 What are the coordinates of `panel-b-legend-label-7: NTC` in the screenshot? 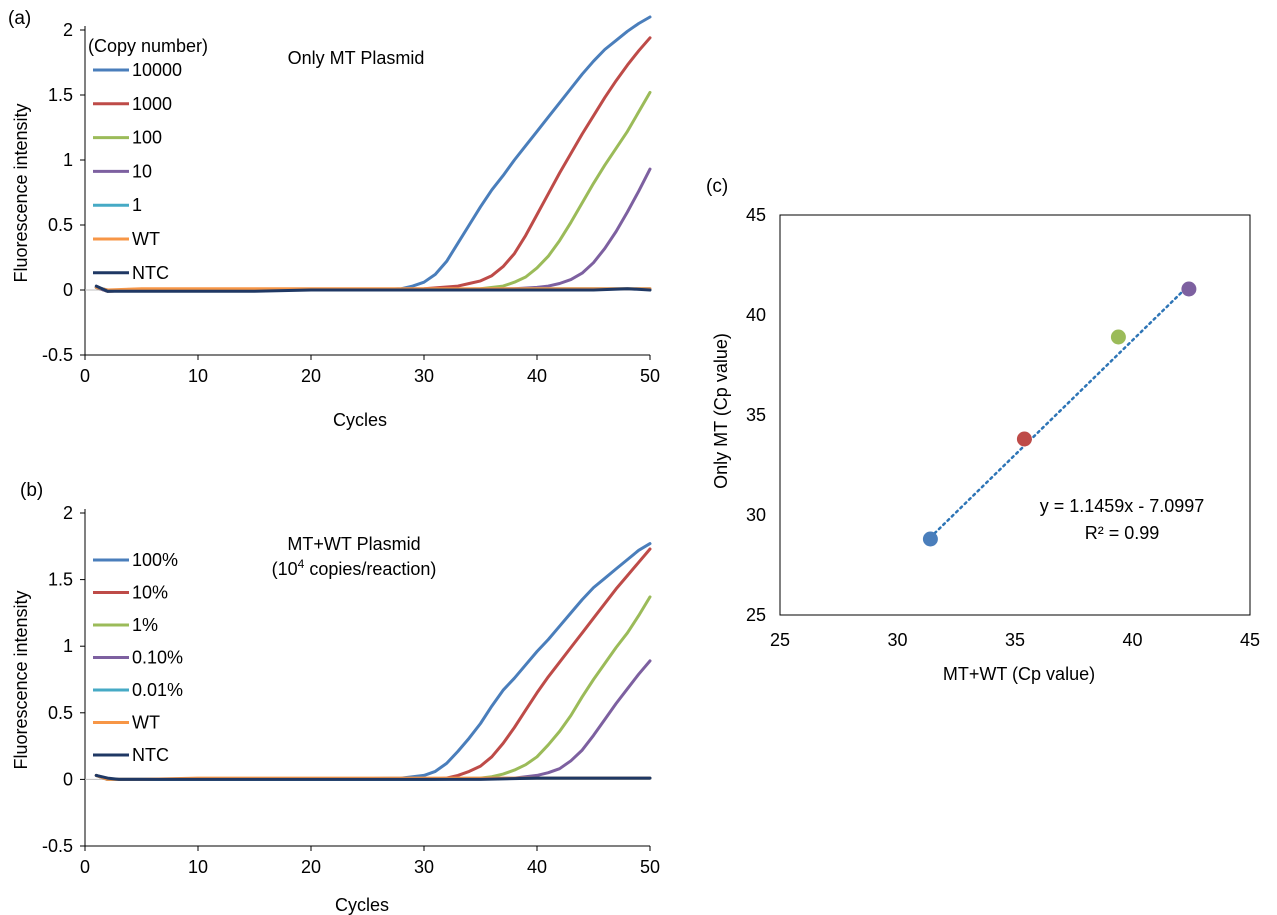 It's located at (150, 755).